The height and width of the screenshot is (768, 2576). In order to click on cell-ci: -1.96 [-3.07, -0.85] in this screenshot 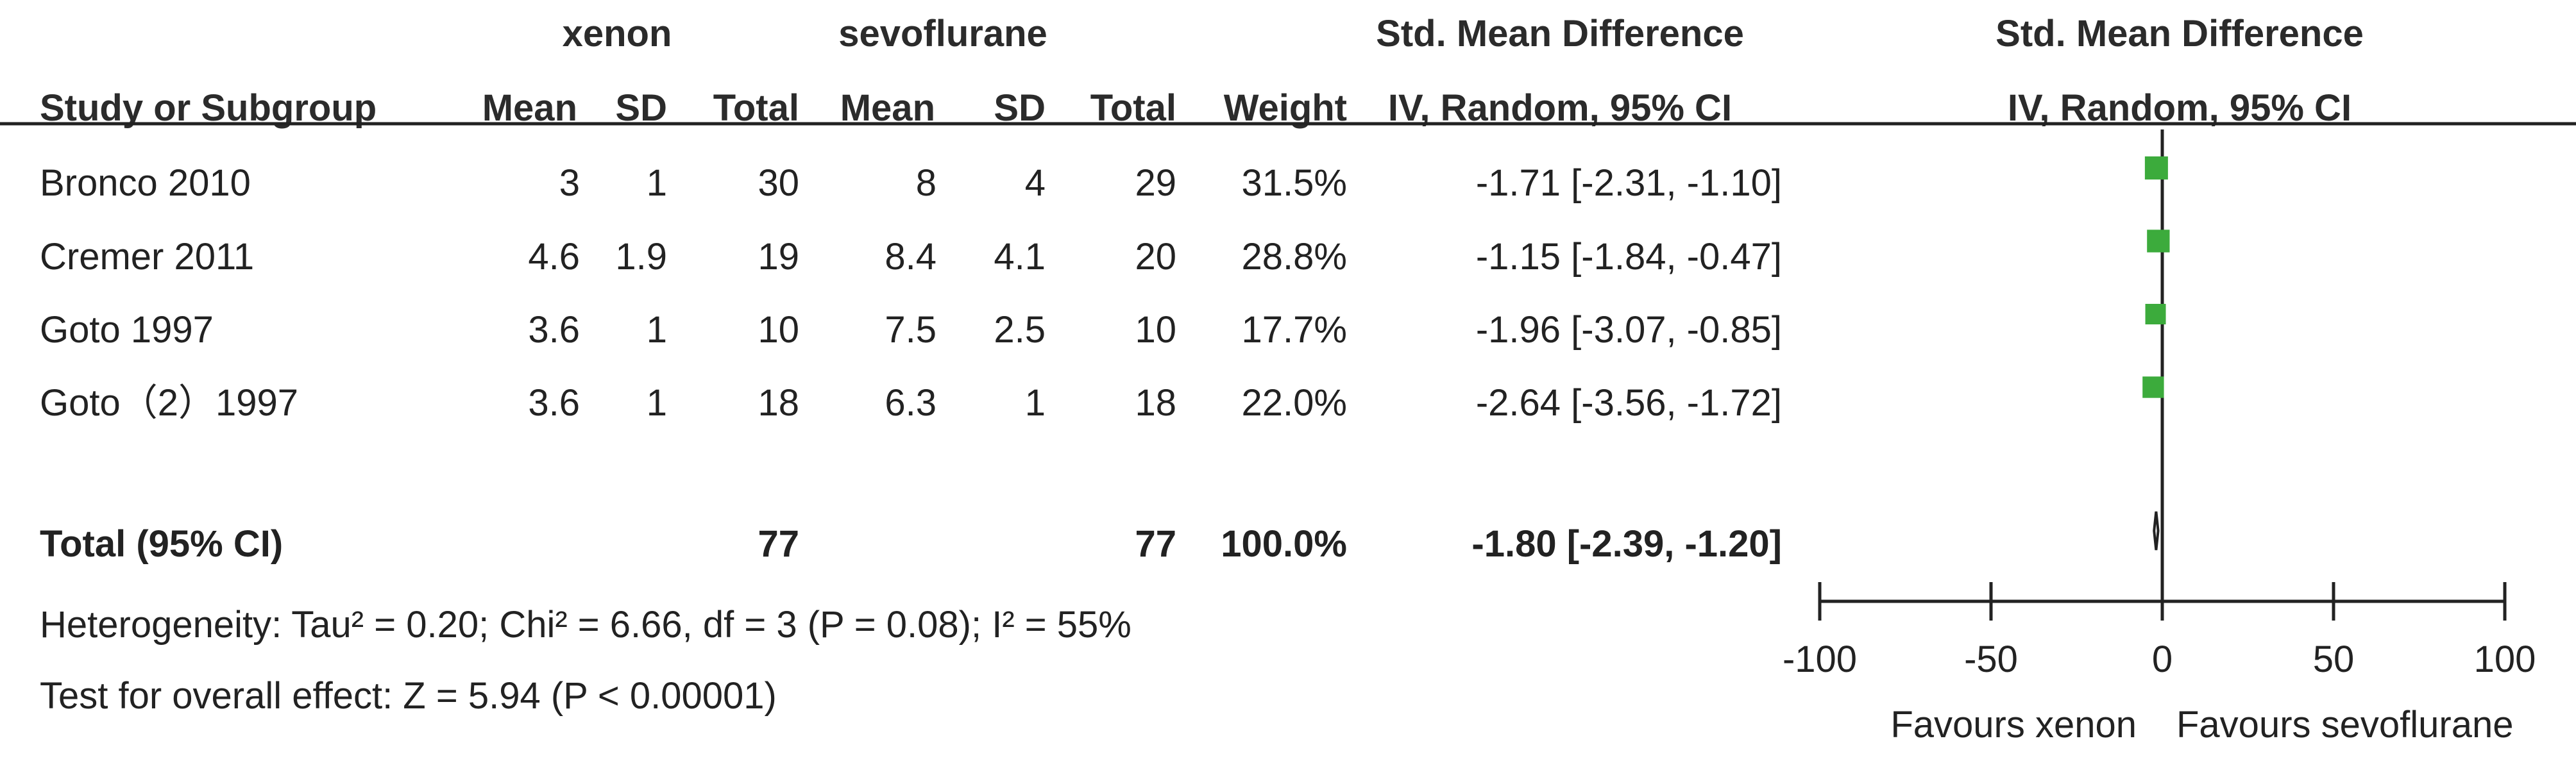, I will do `click(1629, 330)`.